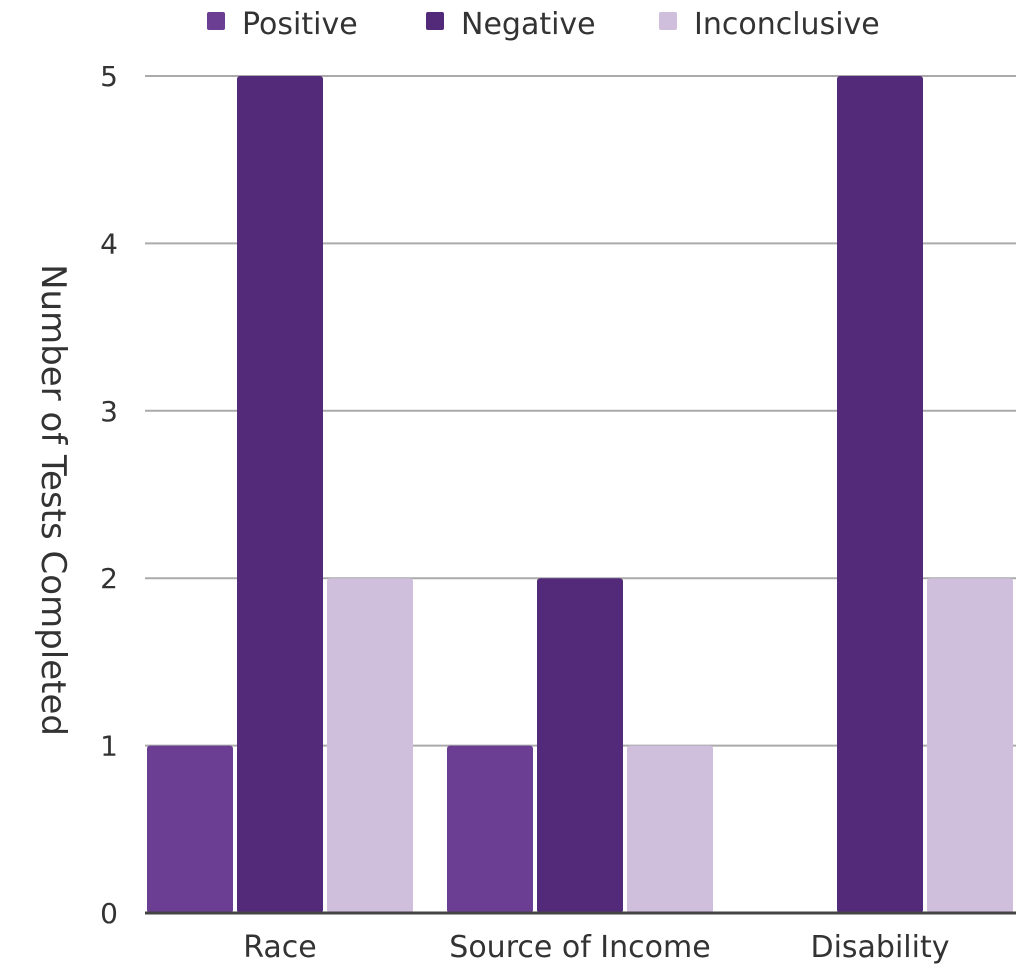  Describe the element at coordinates (109, 913) in the screenshot. I see `y-tick-label-0: 0` at that location.